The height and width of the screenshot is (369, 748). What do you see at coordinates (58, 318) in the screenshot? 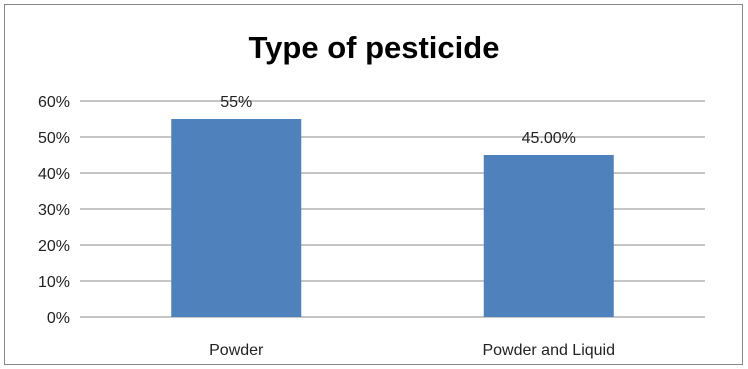
I see `y-tick-label: 0%` at bounding box center [58, 318].